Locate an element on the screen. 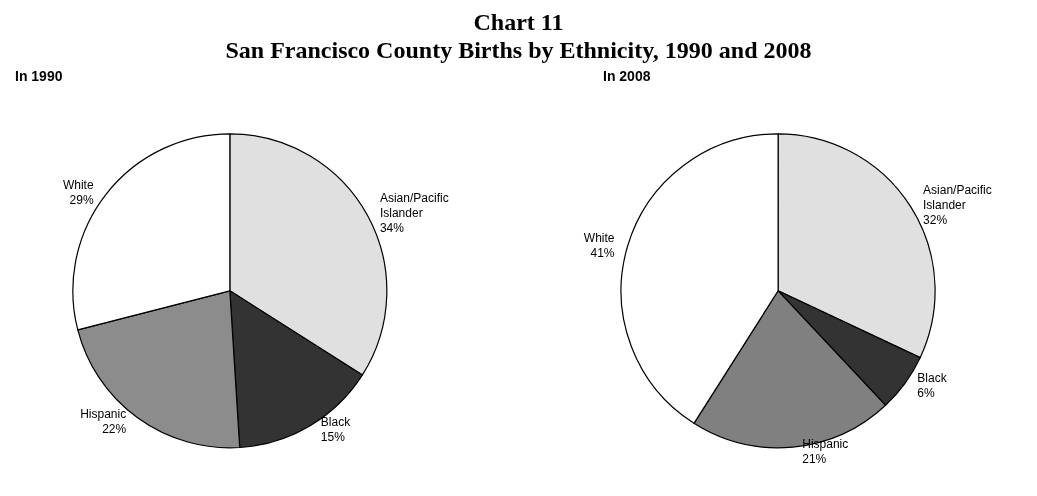  chart-title: In 2008 is located at coordinates (627, 76).